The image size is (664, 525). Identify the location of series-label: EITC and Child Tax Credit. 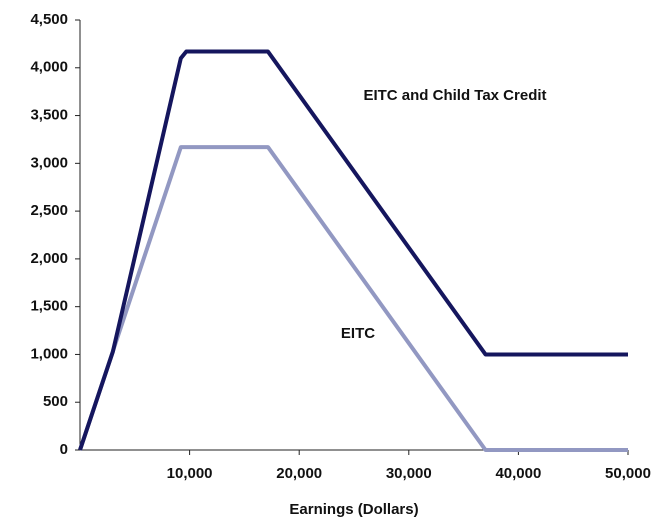
(454, 95).